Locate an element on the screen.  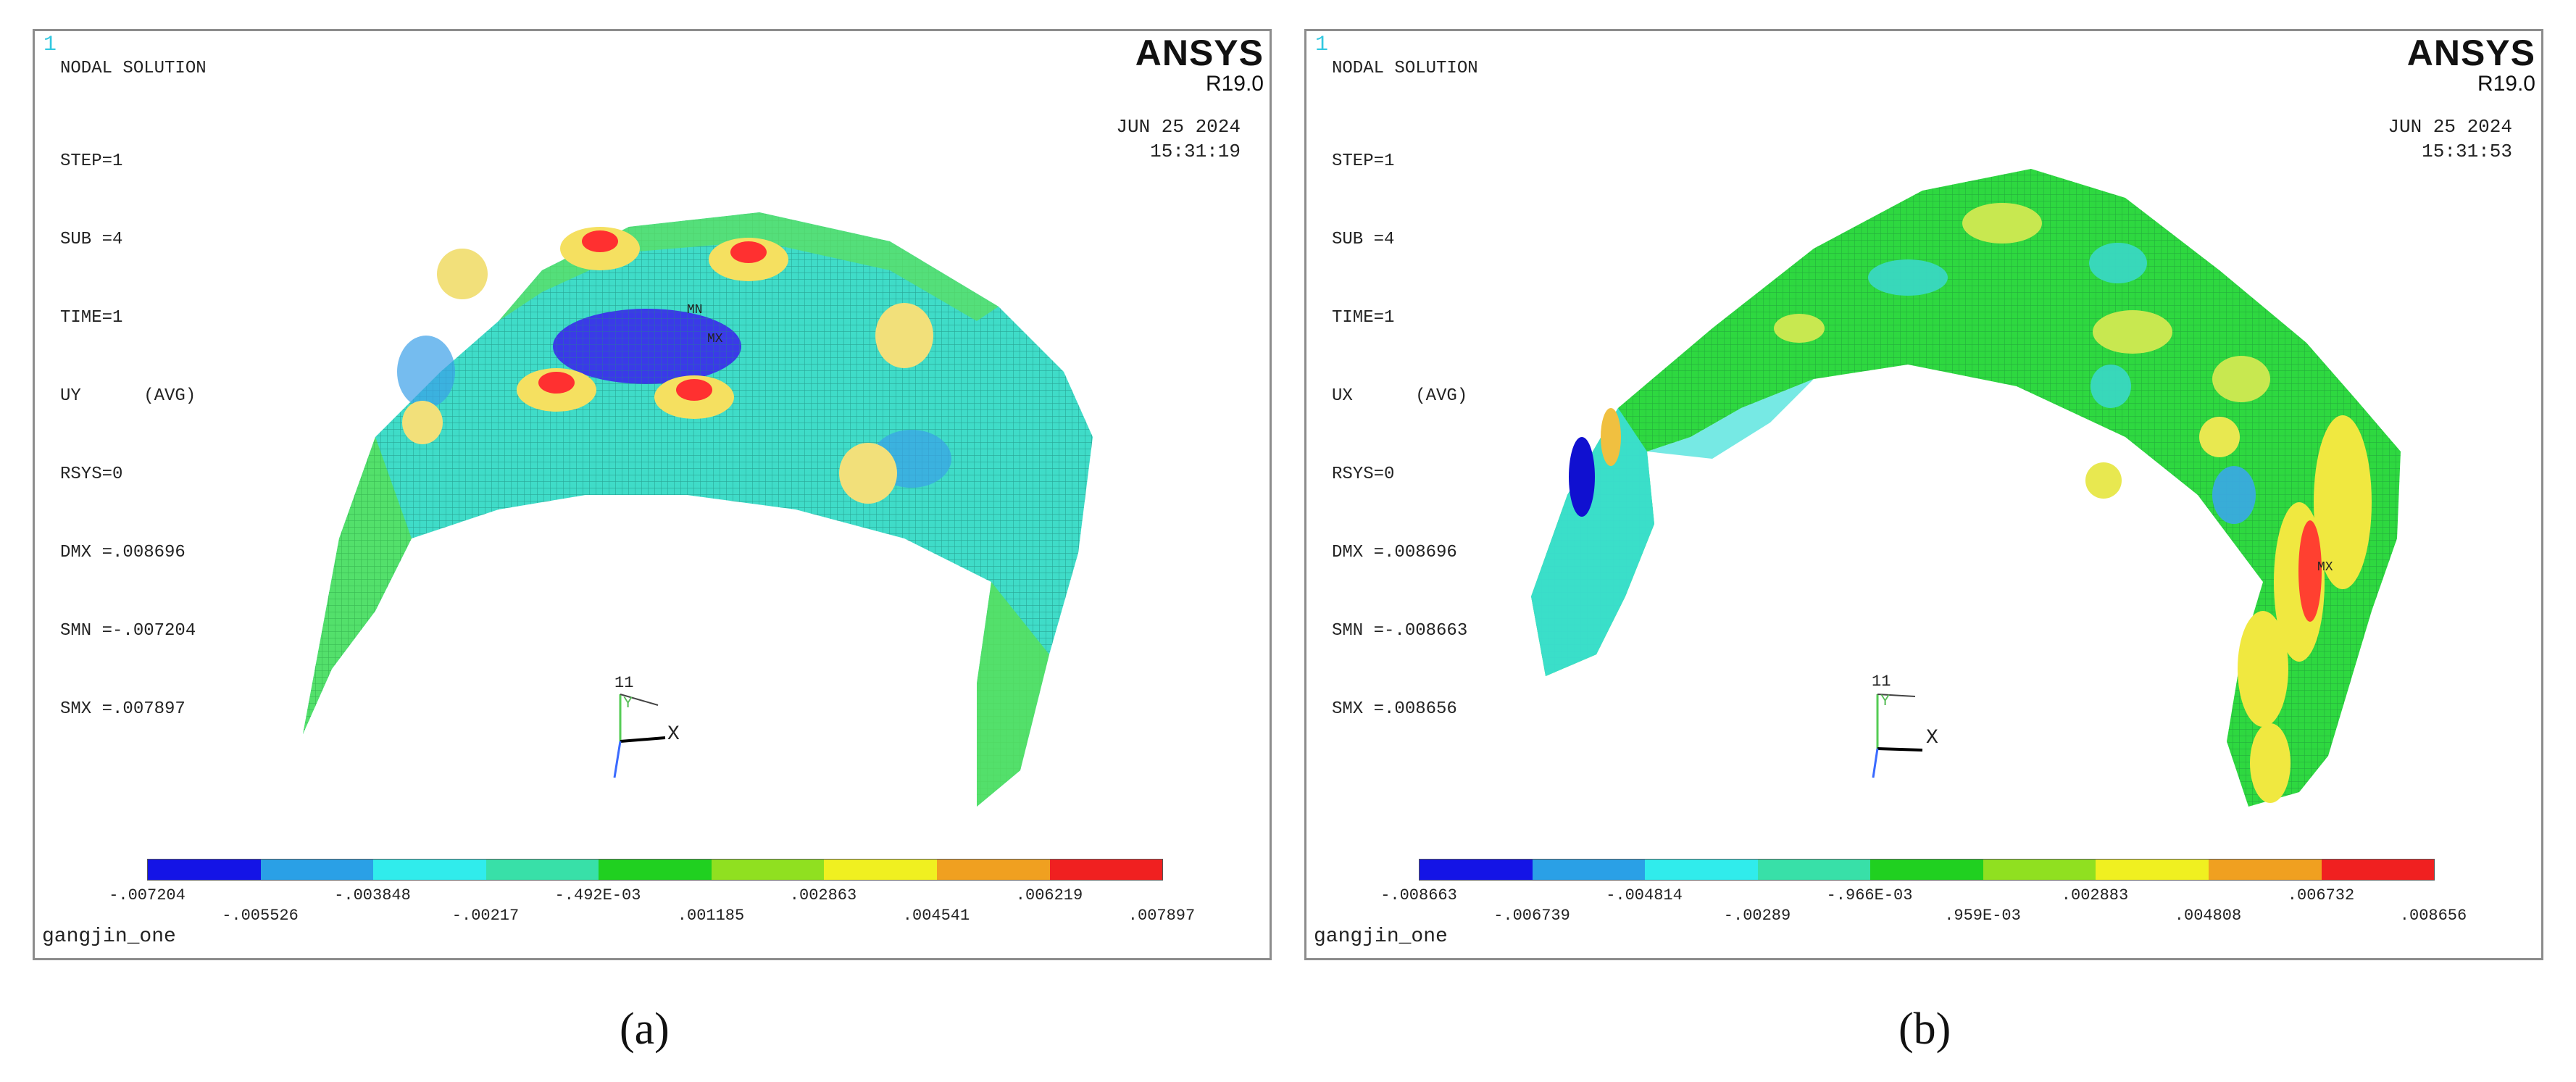
max-regions is located at coordinates (667, 365).